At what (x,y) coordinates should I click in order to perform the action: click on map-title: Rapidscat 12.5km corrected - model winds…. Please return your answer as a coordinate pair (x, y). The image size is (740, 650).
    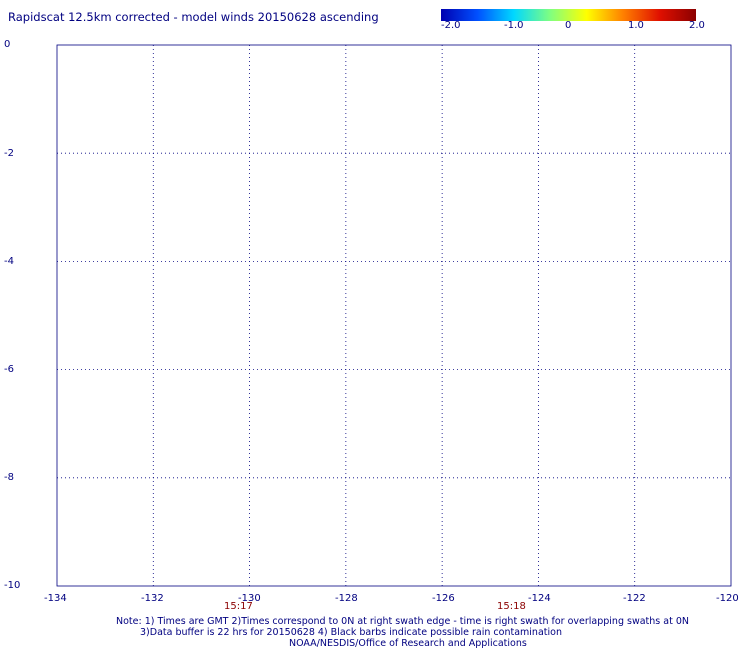
    Looking at the image, I should click on (193, 17).